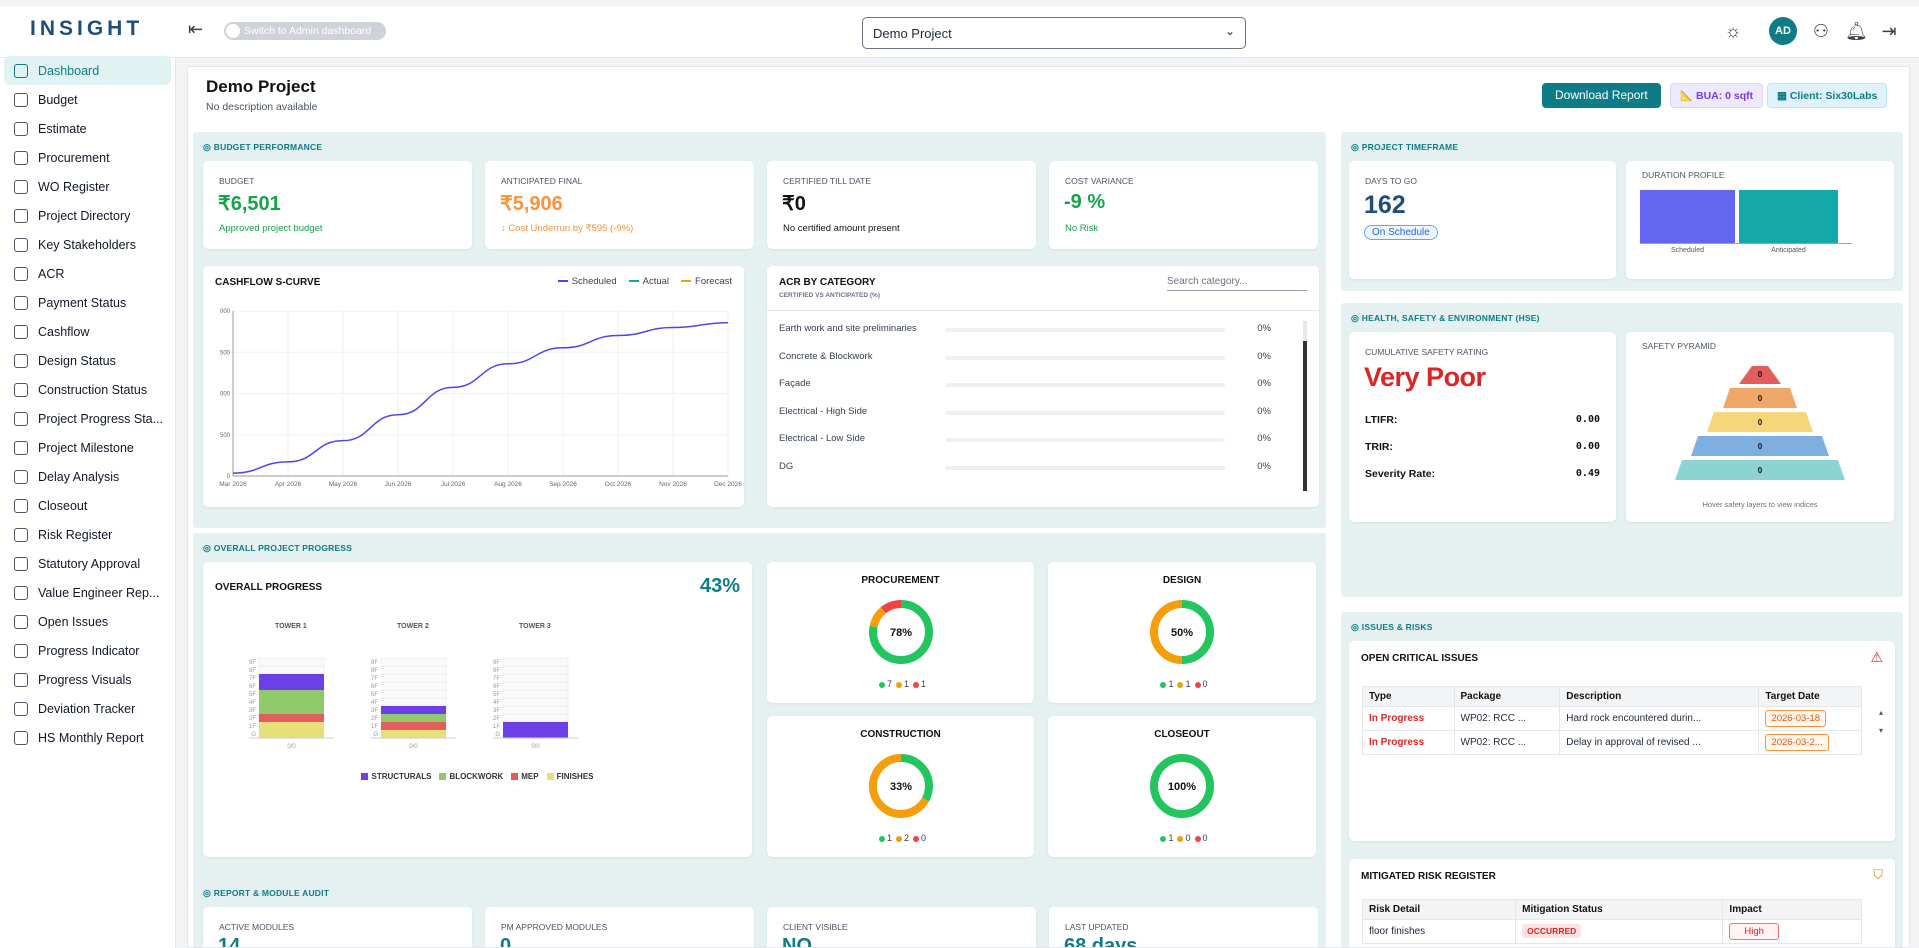 The width and height of the screenshot is (1919, 948). I want to click on donut-percent: 100%, so click(1182, 787).